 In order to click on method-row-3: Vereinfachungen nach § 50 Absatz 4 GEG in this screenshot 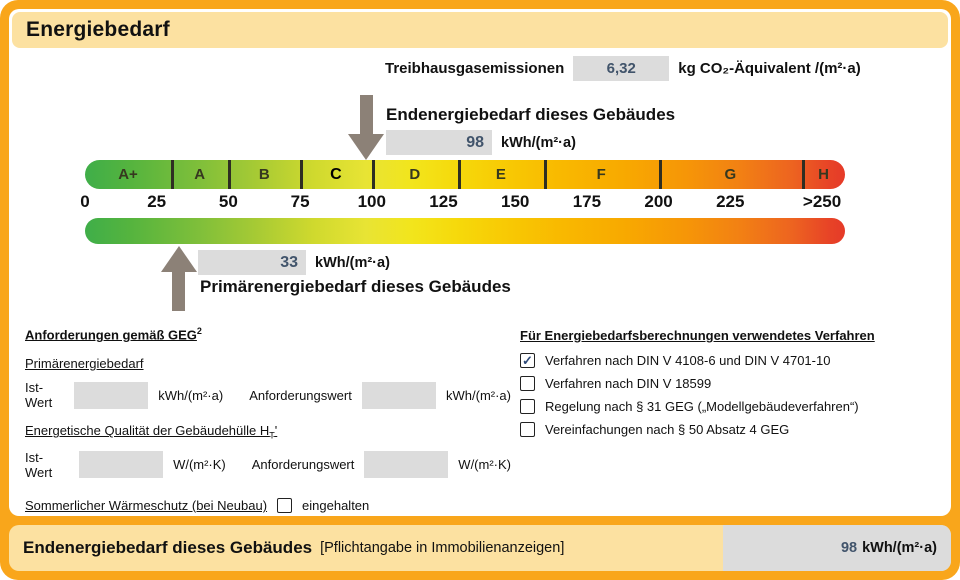, I will do `click(735, 429)`.